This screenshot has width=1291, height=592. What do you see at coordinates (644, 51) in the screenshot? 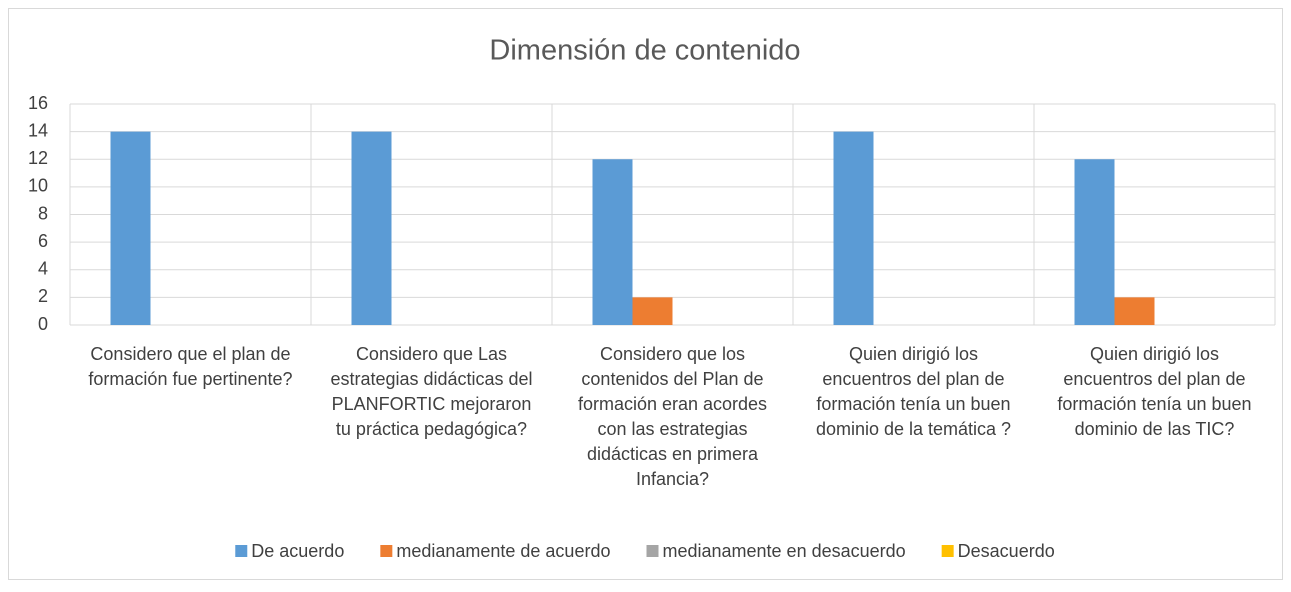
I see `chart-title: Dimensión de contenido` at bounding box center [644, 51].